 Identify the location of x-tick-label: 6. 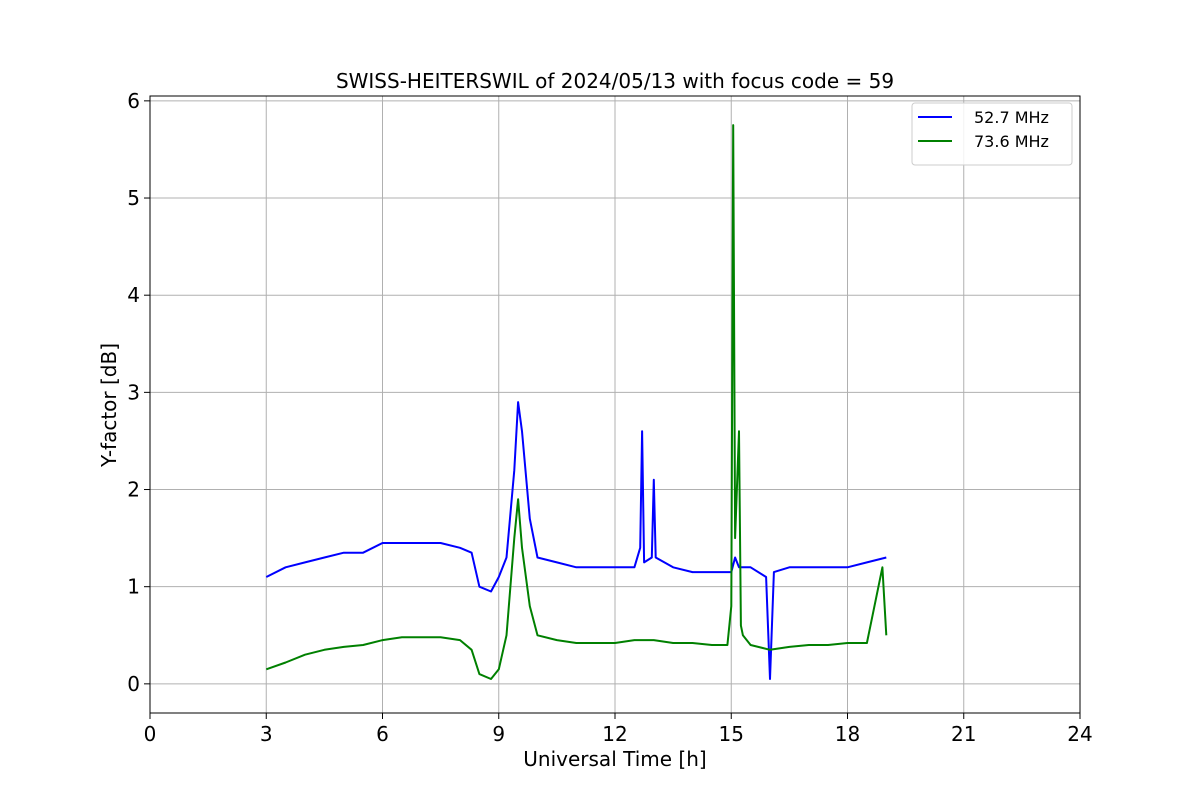
(382, 734).